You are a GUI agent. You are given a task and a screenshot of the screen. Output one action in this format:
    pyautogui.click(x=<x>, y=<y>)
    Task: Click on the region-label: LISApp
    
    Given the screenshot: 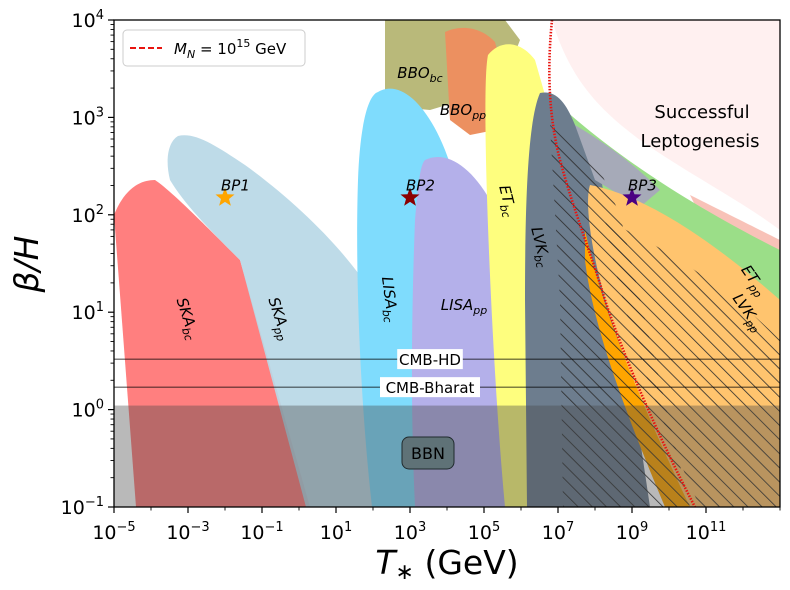 What is the action you would take?
    pyautogui.click(x=464, y=306)
    